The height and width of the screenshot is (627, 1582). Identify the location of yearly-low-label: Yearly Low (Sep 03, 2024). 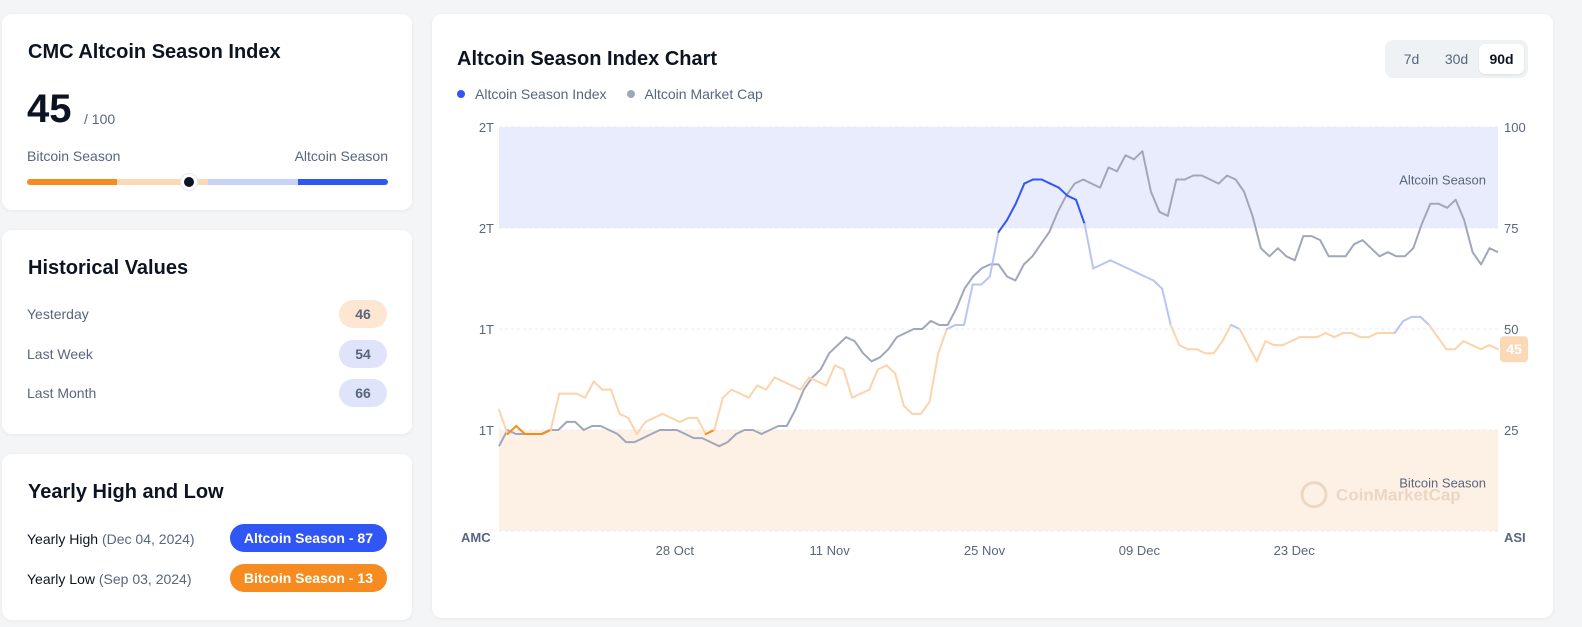
(109, 579).